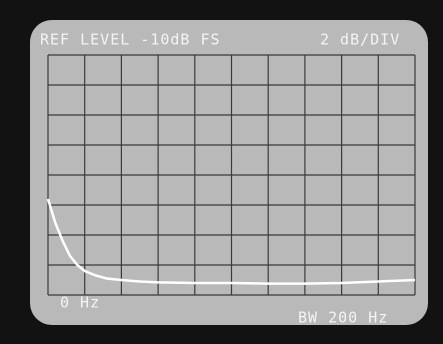 The width and height of the screenshot is (443, 344). I want to click on bandwidth: BW 200 Hz, so click(343, 318).